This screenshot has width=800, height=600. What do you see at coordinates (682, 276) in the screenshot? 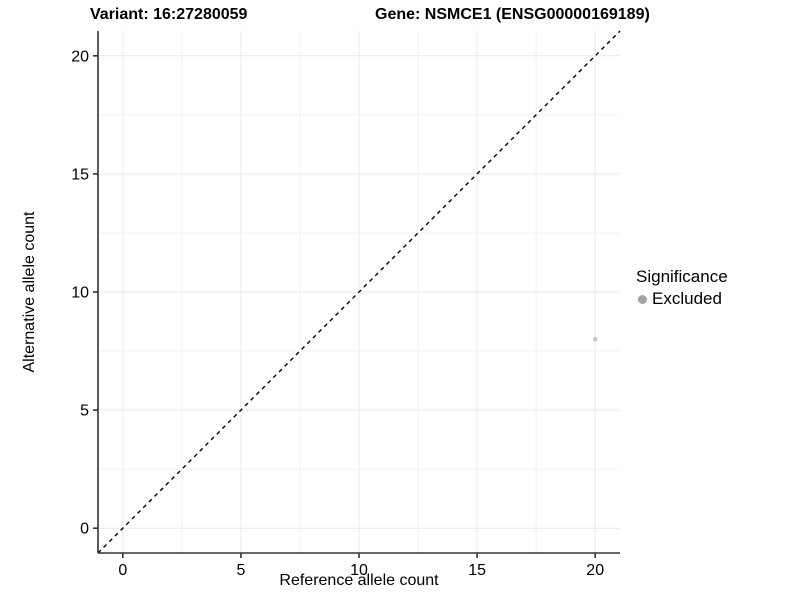
I see `legend-title: Significance` at bounding box center [682, 276].